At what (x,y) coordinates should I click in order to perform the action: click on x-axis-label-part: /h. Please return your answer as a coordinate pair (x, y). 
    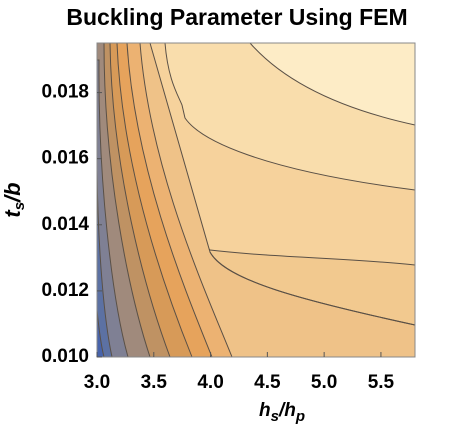
    Looking at the image, I should click on (287, 410).